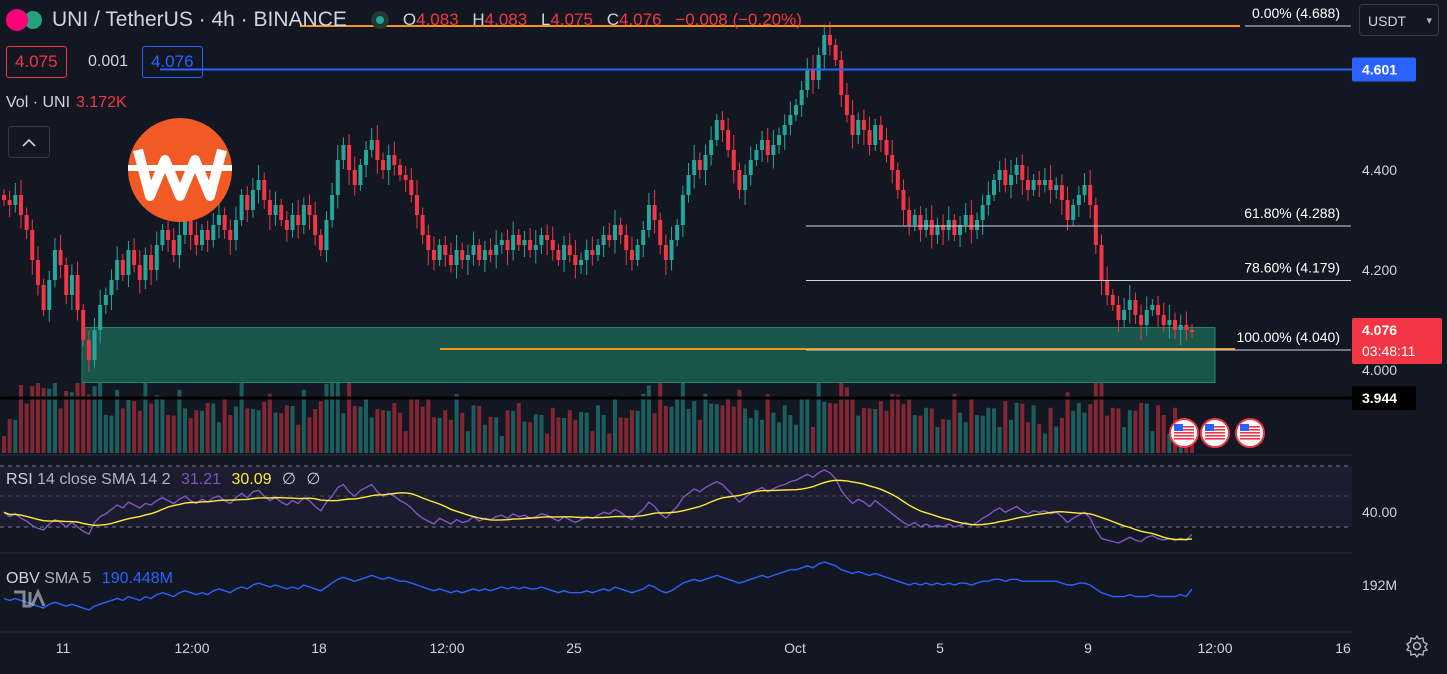 The width and height of the screenshot is (1447, 674). What do you see at coordinates (379, 20) in the screenshot?
I see `market-status-icon` at bounding box center [379, 20].